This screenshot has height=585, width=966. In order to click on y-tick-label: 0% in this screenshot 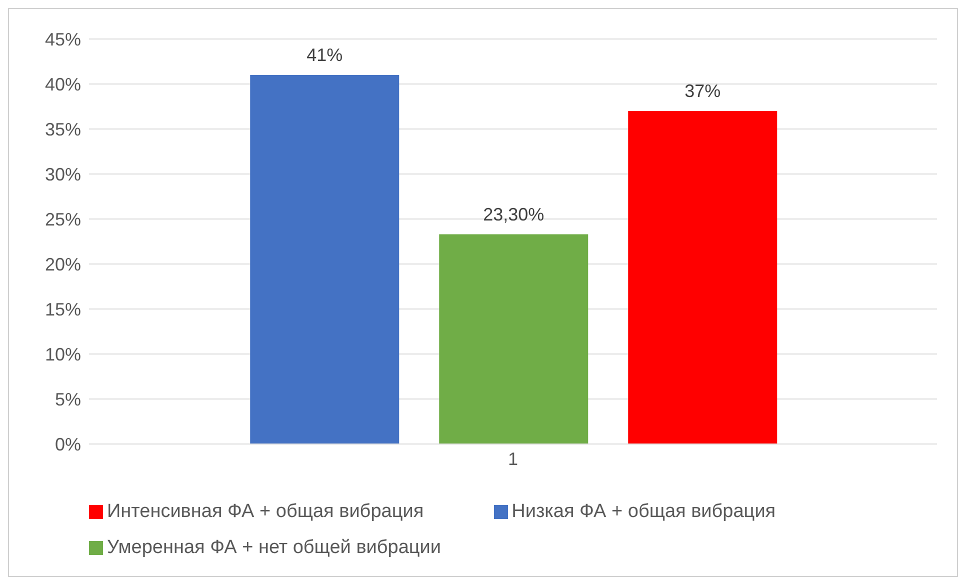, I will do `click(67, 444)`.